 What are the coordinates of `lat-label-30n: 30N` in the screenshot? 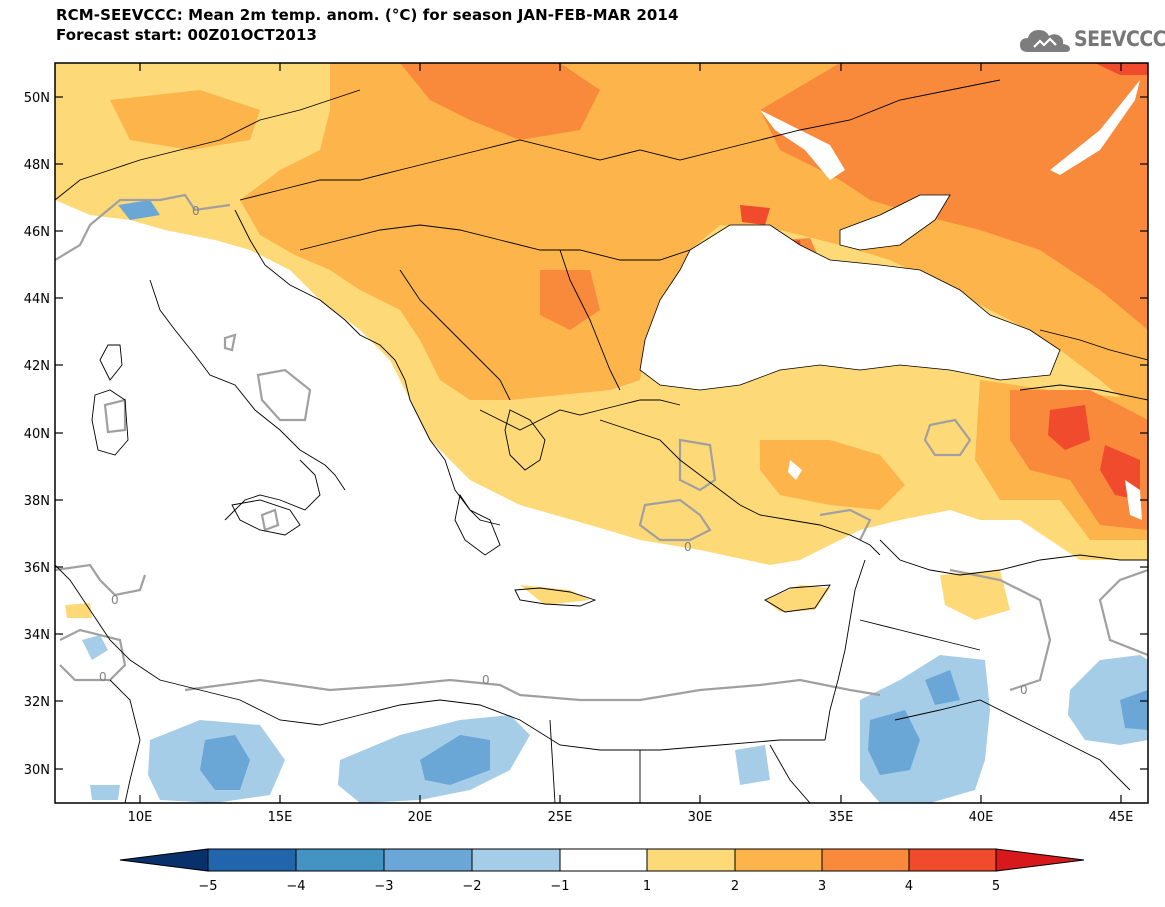 It's located at (37, 770).